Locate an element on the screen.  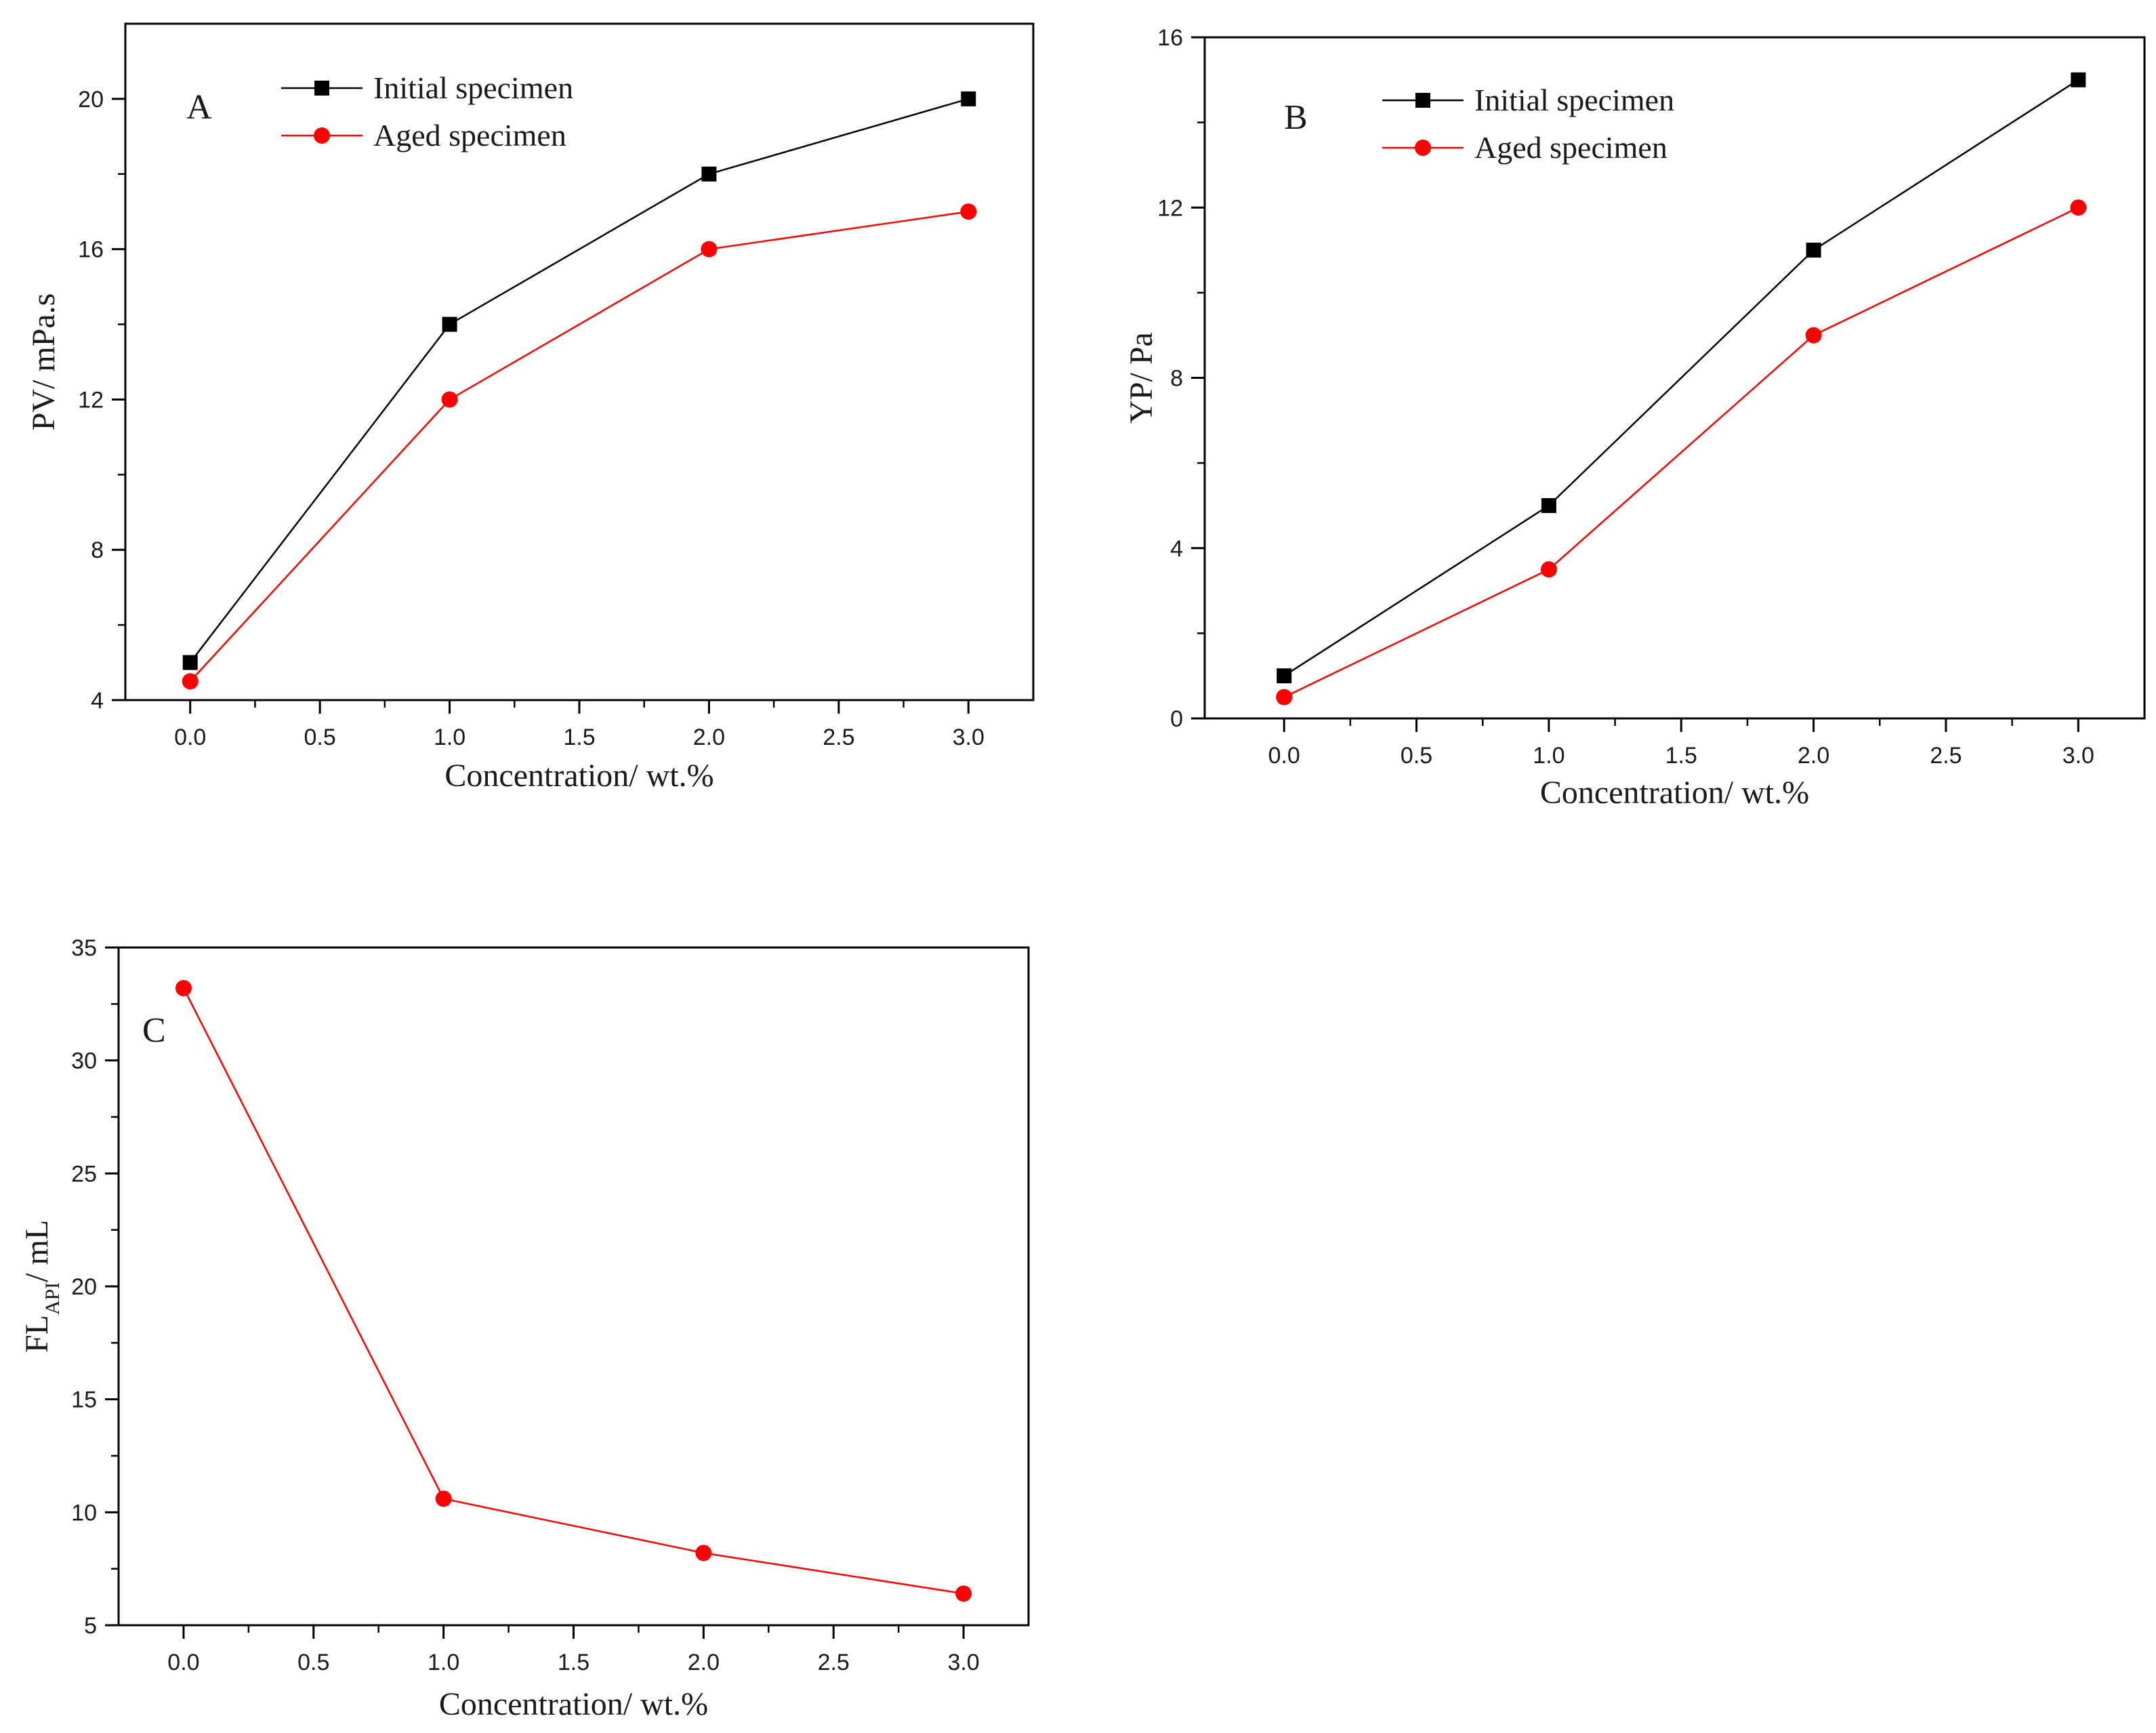
y-tick-label: 5 is located at coordinates (90, 1626).